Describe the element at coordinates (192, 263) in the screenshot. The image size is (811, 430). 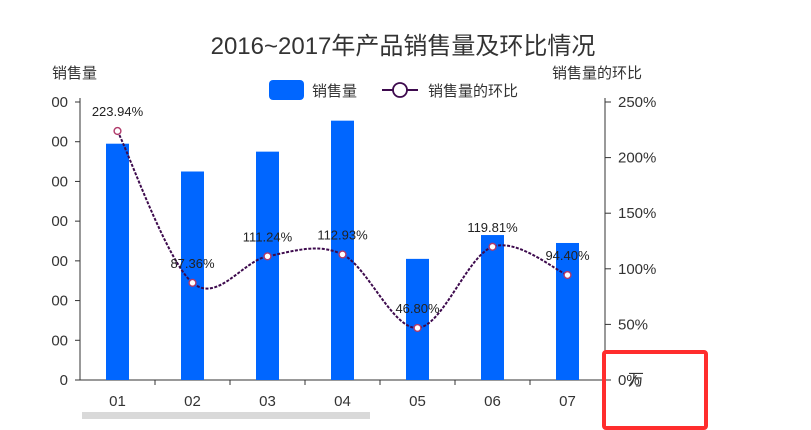
I see `line-data-label: 87.36%` at that location.